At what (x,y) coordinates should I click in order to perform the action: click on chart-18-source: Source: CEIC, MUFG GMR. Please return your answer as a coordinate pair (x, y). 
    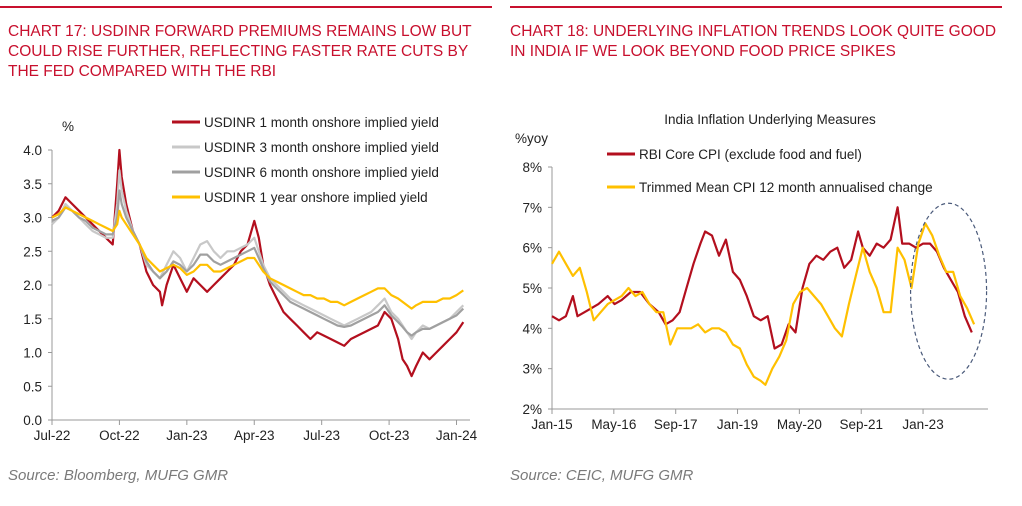
    Looking at the image, I should click on (602, 475).